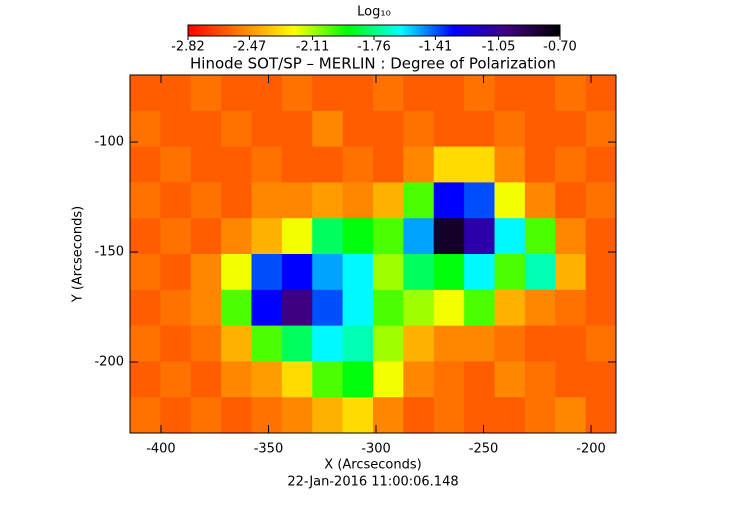 This screenshot has width=747, height=512. What do you see at coordinates (109, 142) in the screenshot?
I see `y-tick-label: -100` at bounding box center [109, 142].